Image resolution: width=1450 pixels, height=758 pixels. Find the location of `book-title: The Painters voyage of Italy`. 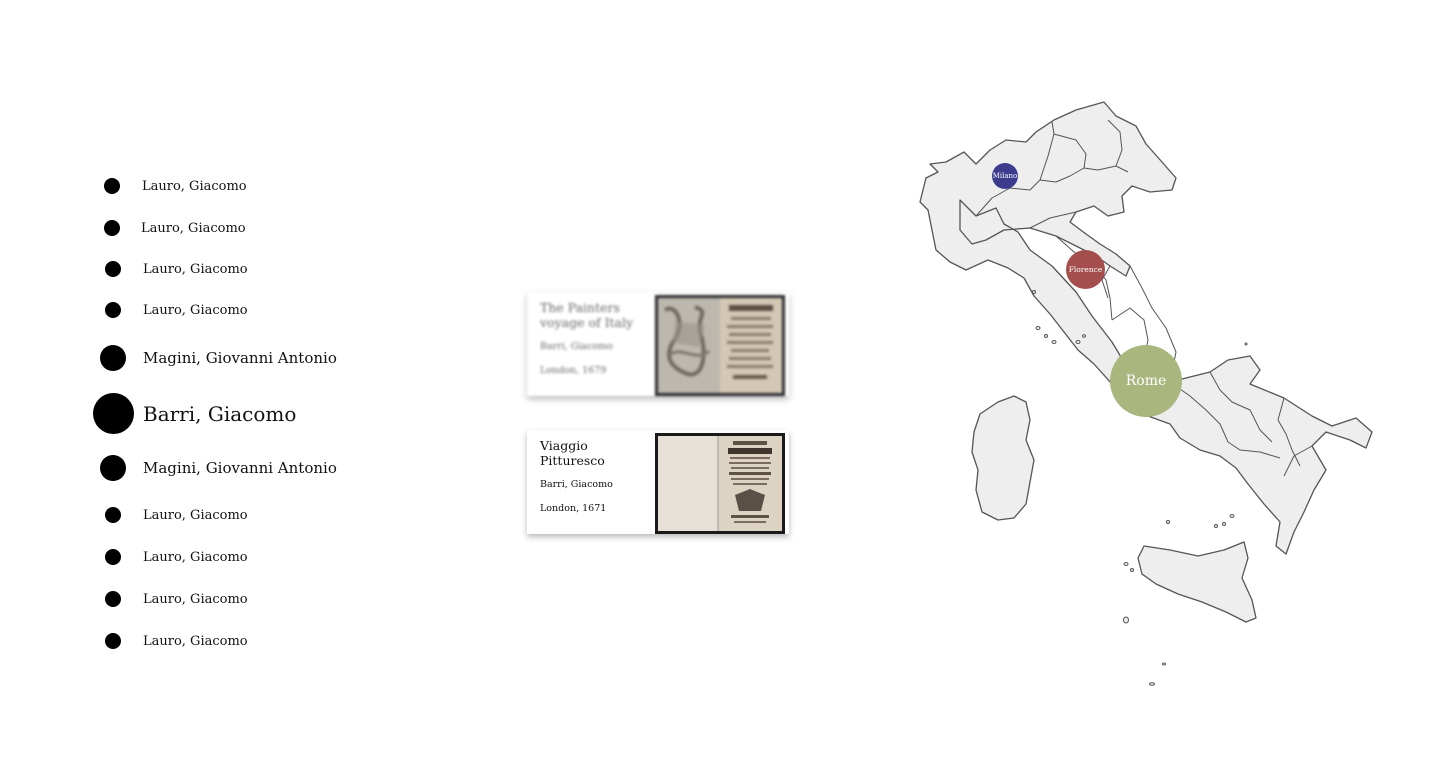

book-title: The Painters voyage of Italy is located at coordinates (587, 315).